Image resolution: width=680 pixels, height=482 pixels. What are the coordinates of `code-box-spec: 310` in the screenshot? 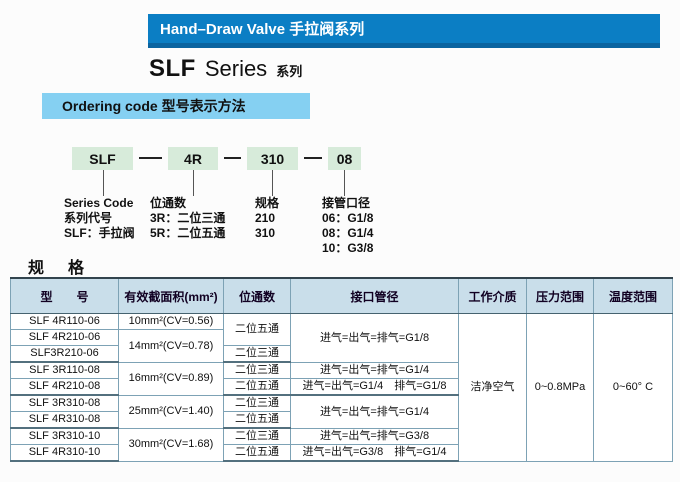 It's located at (272, 158).